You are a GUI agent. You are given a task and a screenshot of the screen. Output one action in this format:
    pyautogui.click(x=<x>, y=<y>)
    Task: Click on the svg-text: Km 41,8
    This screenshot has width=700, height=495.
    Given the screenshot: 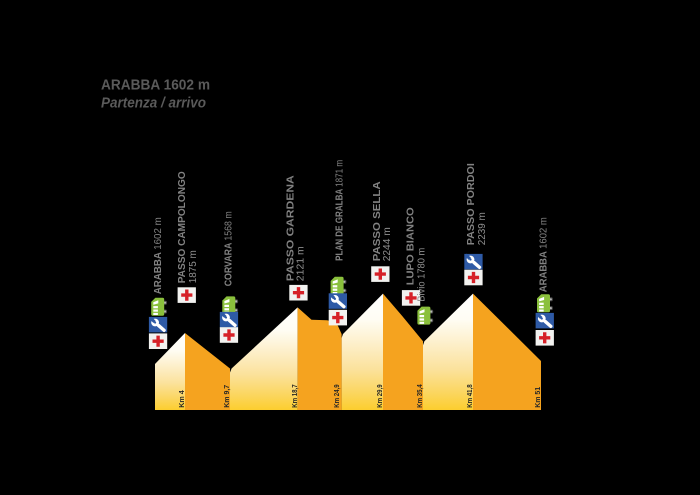 What is the action you would take?
    pyautogui.click(x=469, y=396)
    